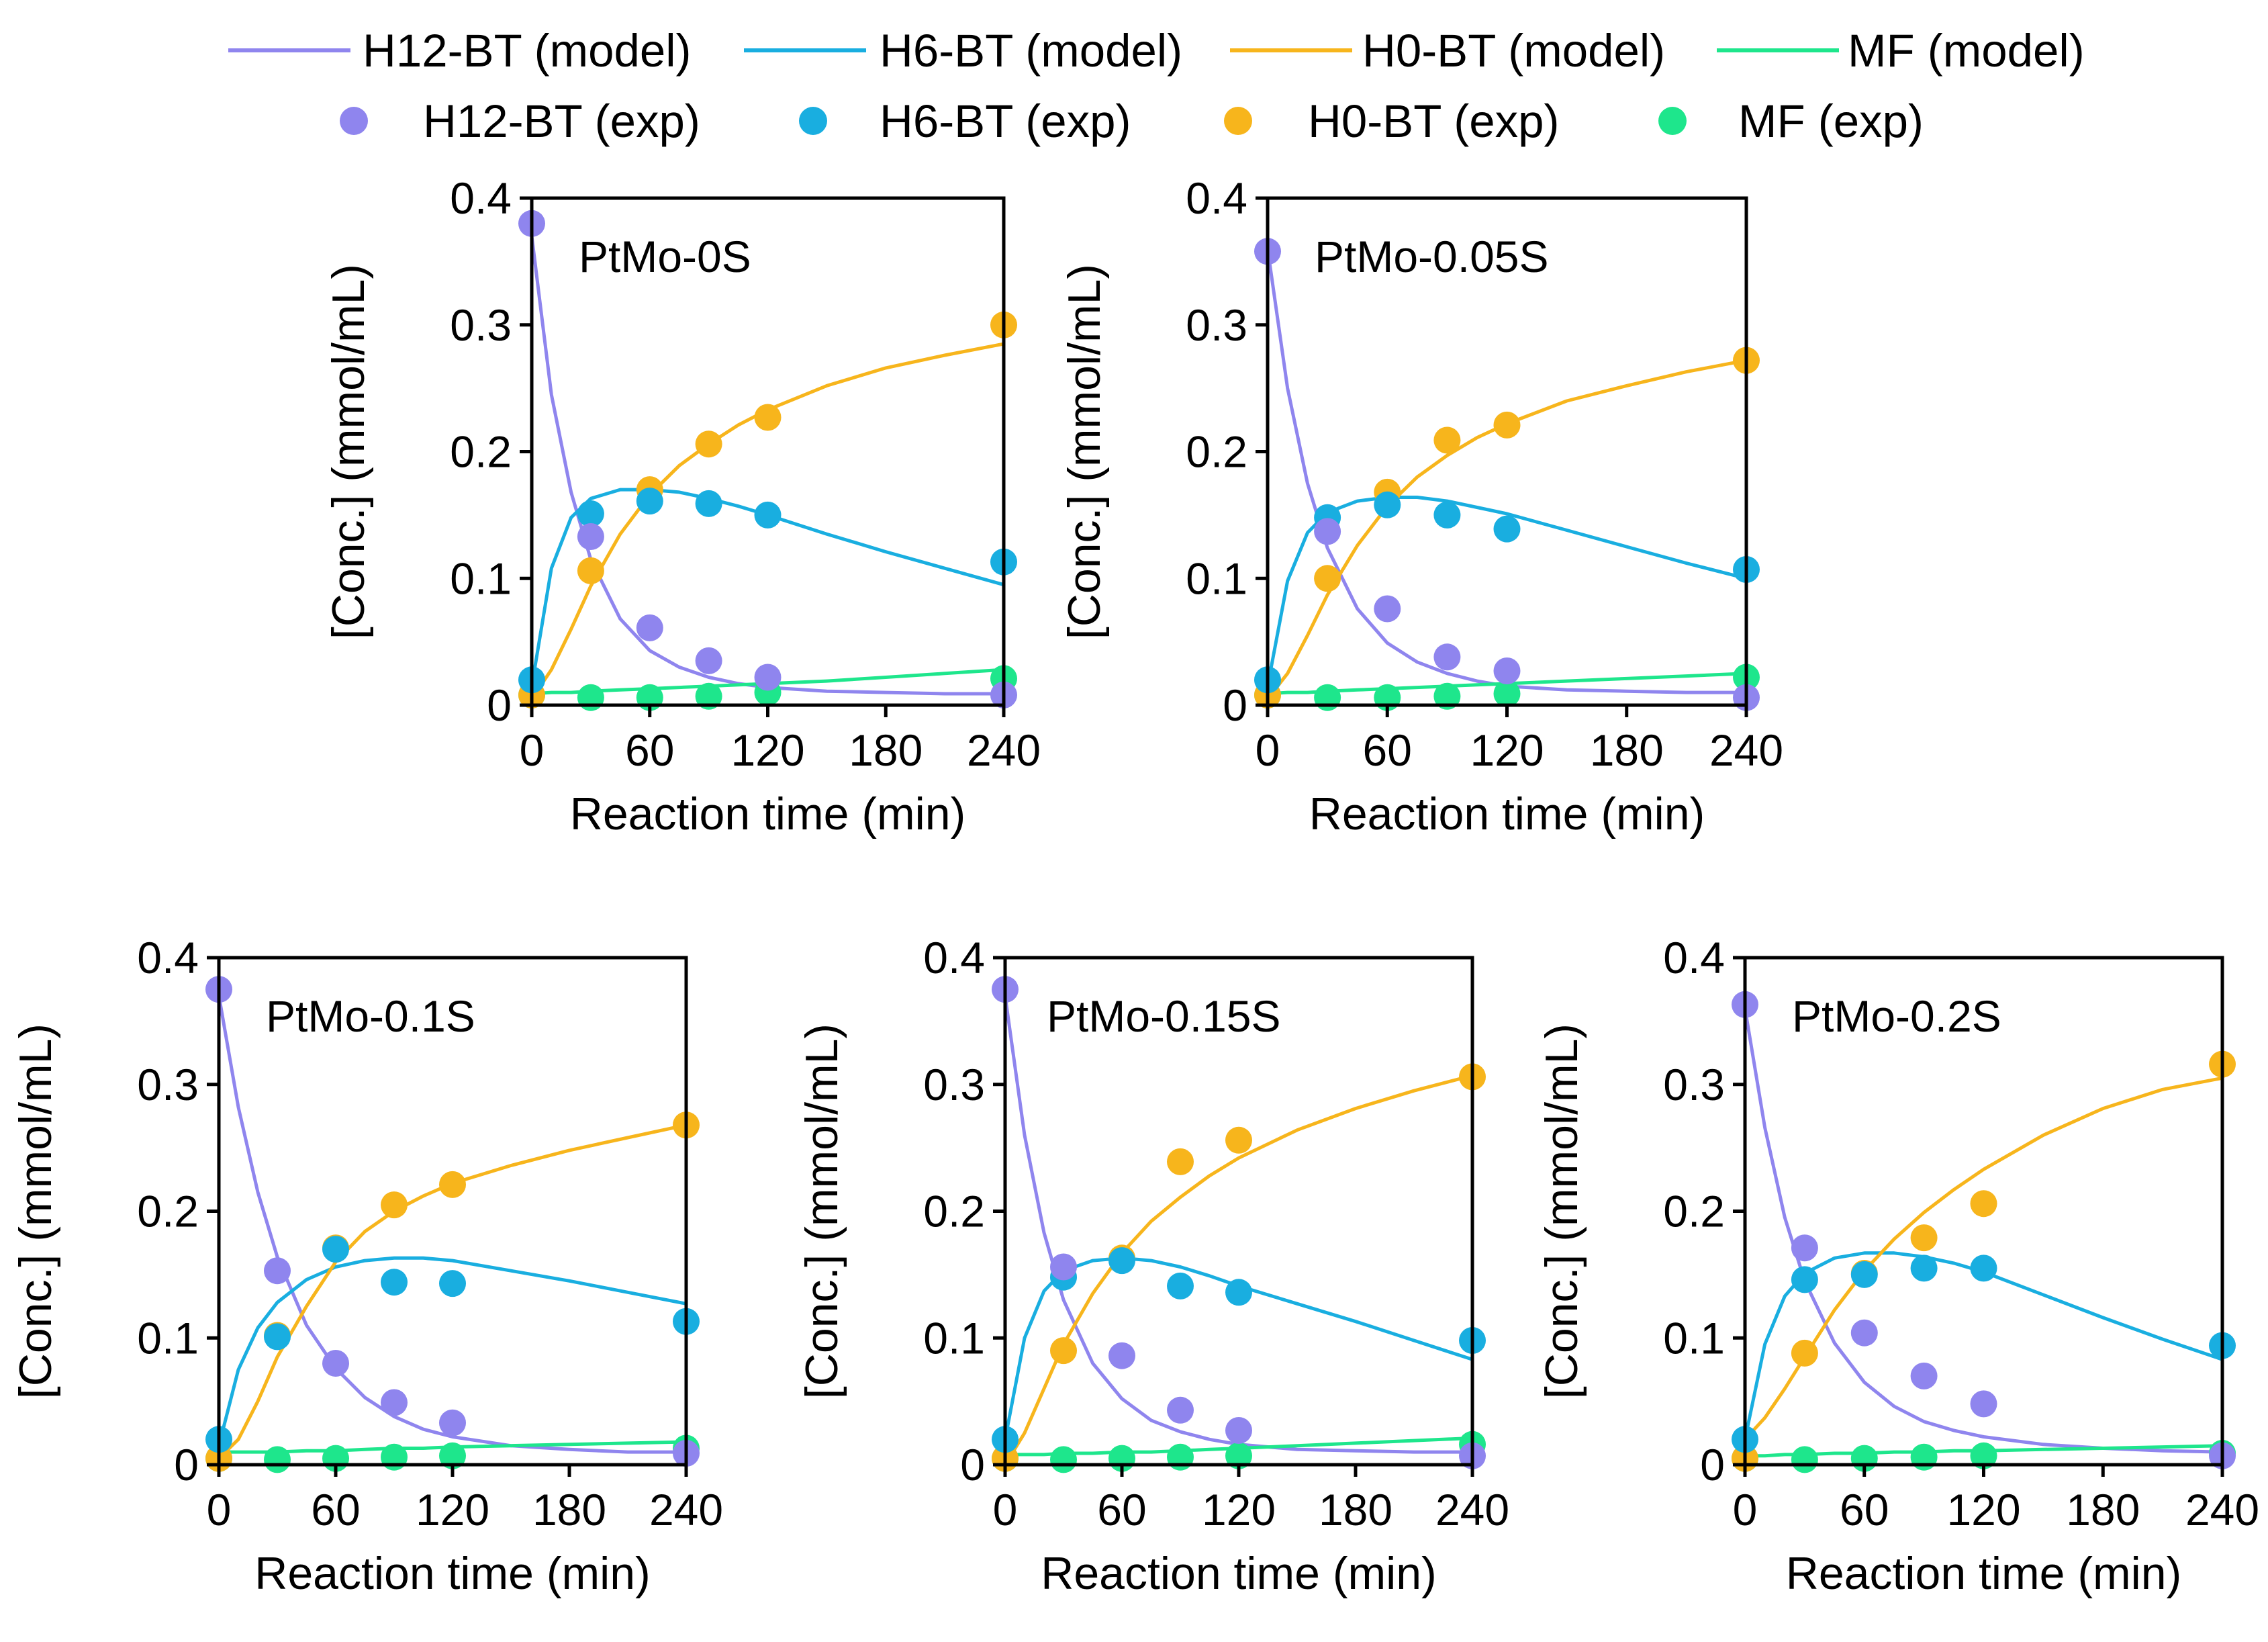 This screenshot has width=2268, height=1642. I want to click on legend-item-h0-bt-exp: H0-BT (exp), so click(1391, 121).